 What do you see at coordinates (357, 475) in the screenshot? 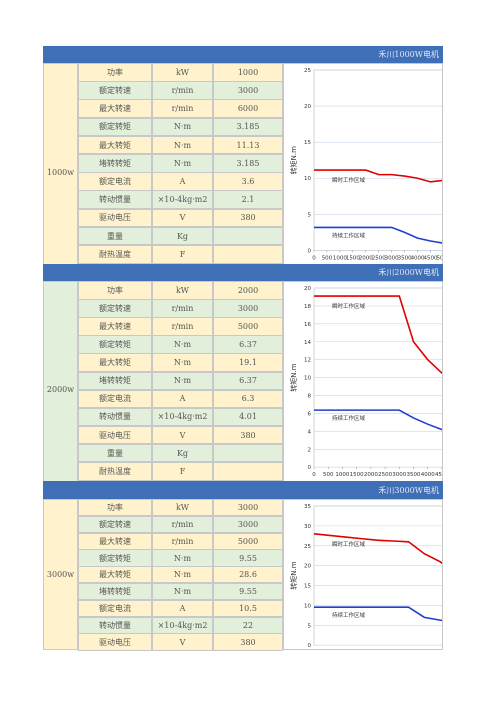
I see `x-tick-label: 1500` at bounding box center [357, 475].